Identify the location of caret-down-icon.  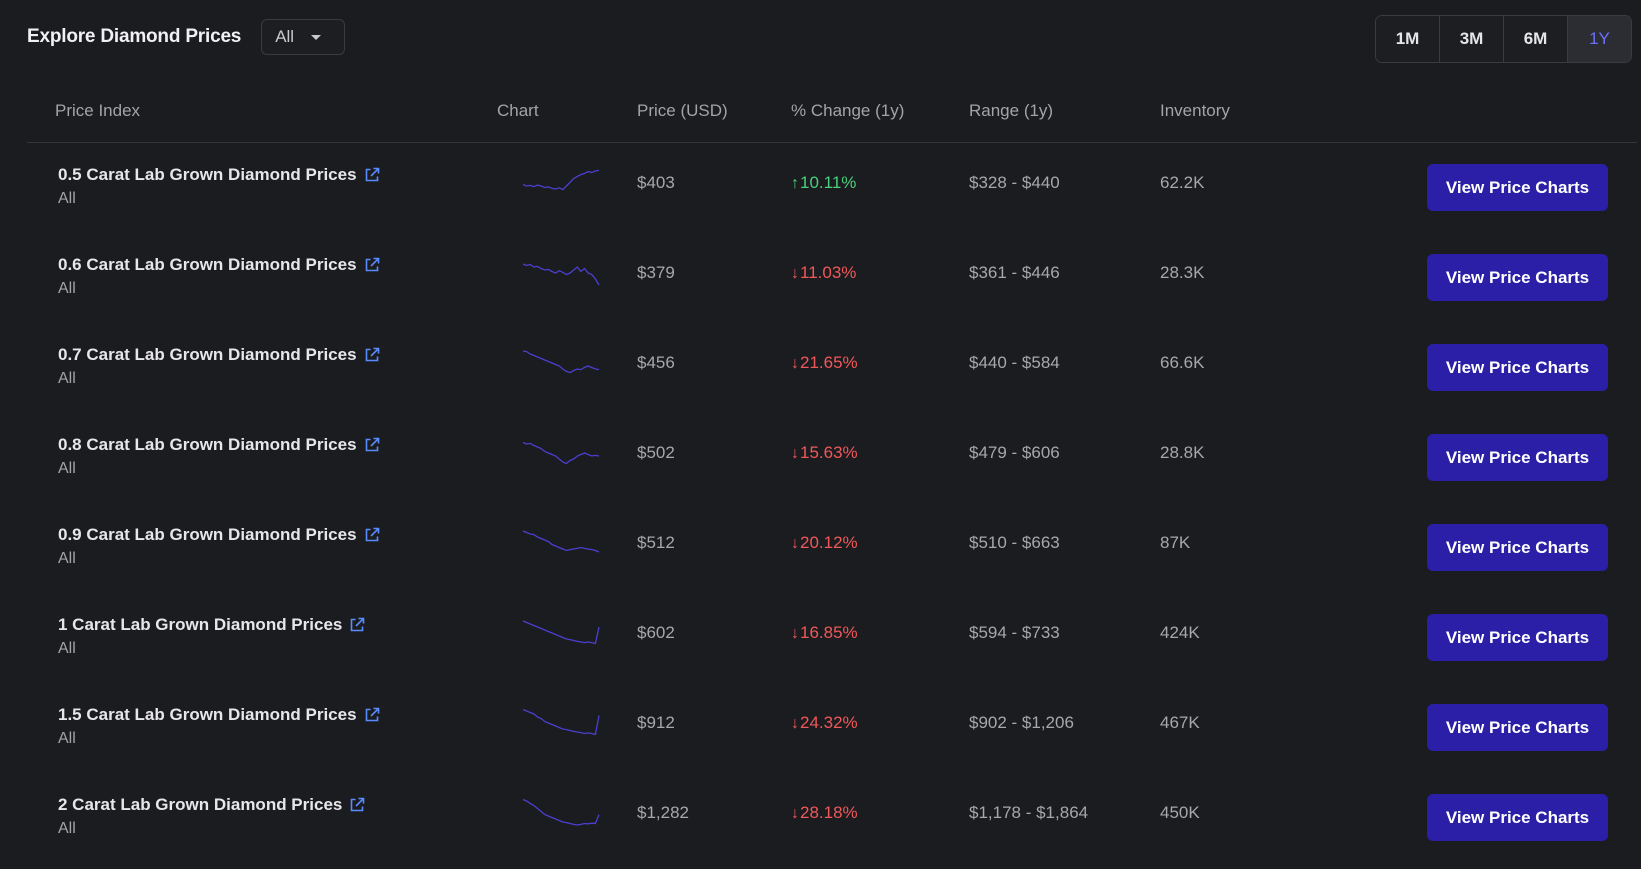
(316, 37).